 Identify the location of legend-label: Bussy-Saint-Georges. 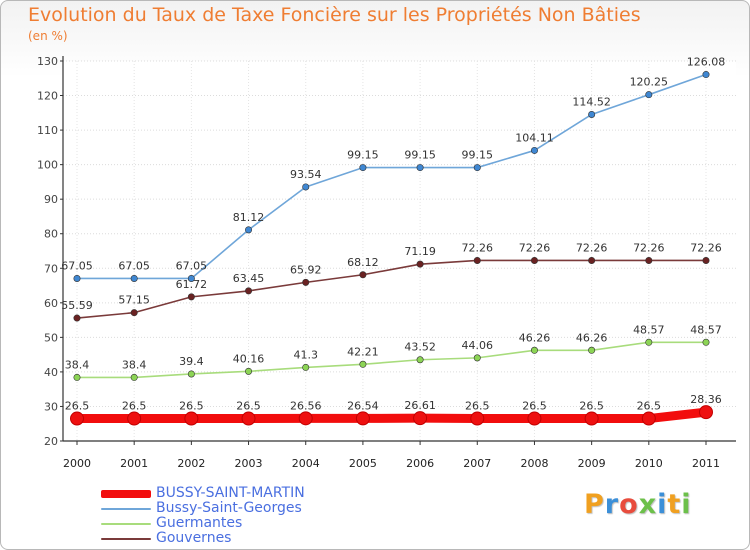
(229, 508).